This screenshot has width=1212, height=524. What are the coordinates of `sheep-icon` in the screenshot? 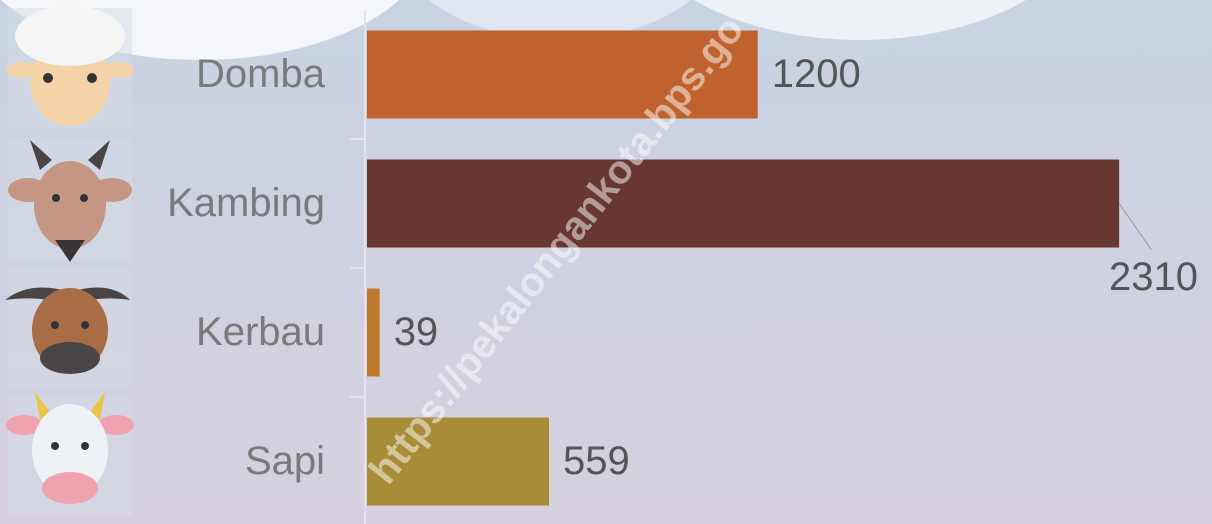 It's located at (70, 67).